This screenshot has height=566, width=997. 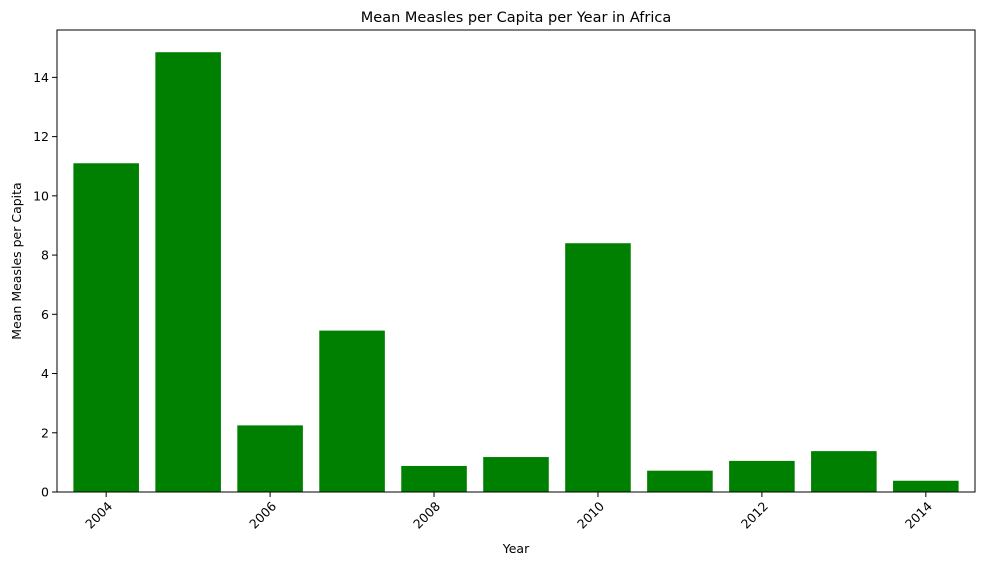 What do you see at coordinates (508, 512) in the screenshot?
I see `x-axis-ticks: 2004 2006 2008 2010 2012 2014` at bounding box center [508, 512].